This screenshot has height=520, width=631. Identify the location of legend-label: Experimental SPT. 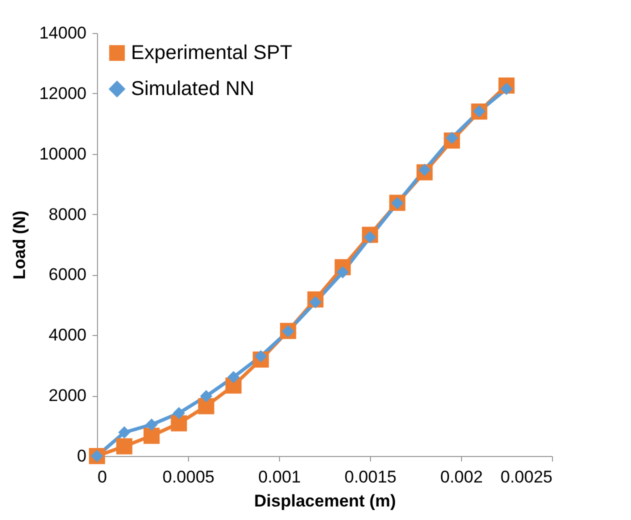
(211, 53).